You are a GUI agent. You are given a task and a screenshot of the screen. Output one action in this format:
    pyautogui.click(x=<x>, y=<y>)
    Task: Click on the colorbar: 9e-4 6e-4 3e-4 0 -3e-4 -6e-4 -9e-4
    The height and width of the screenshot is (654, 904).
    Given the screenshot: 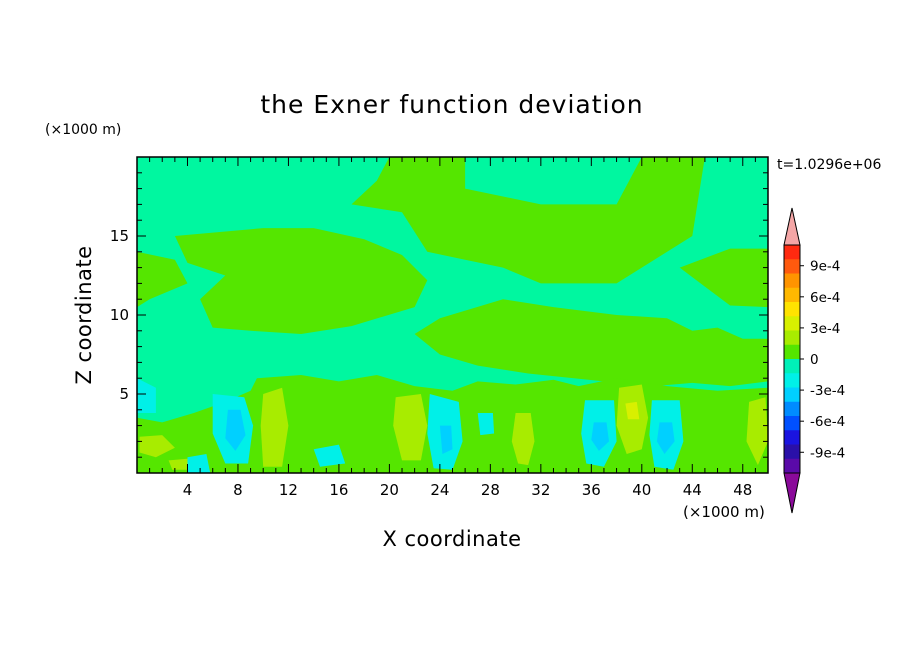 What is the action you would take?
    pyautogui.click(x=814, y=360)
    